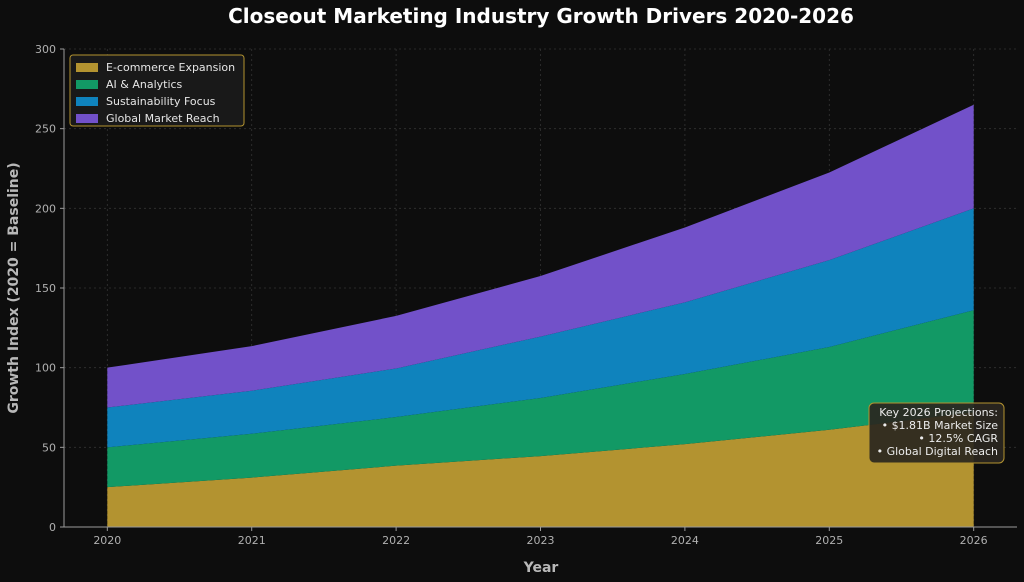  I want to click on y-tick-label-0: 0, so click(52, 527).